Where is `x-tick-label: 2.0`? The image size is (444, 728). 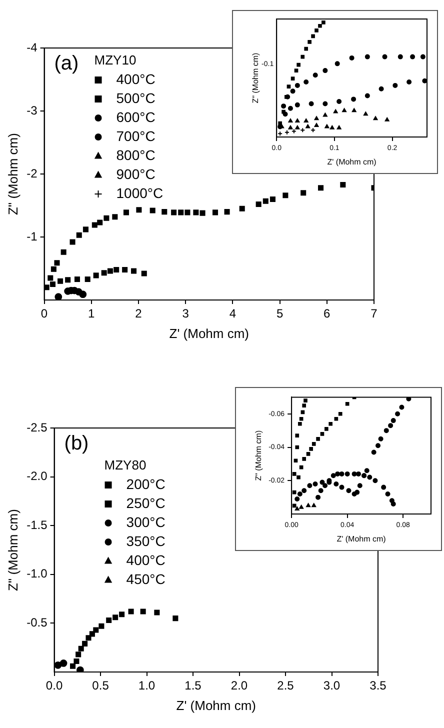 x-tick-label: 2.0 is located at coordinates (239, 685).